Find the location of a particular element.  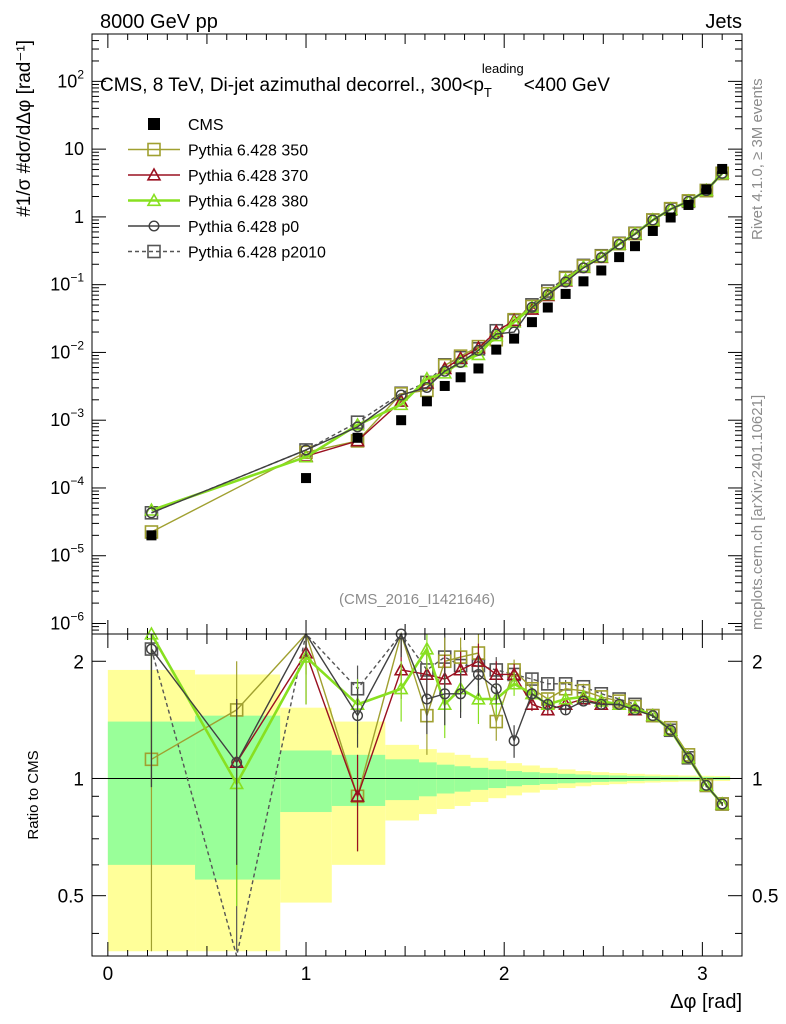

x-tick-label: 1 is located at coordinates (306, 974).